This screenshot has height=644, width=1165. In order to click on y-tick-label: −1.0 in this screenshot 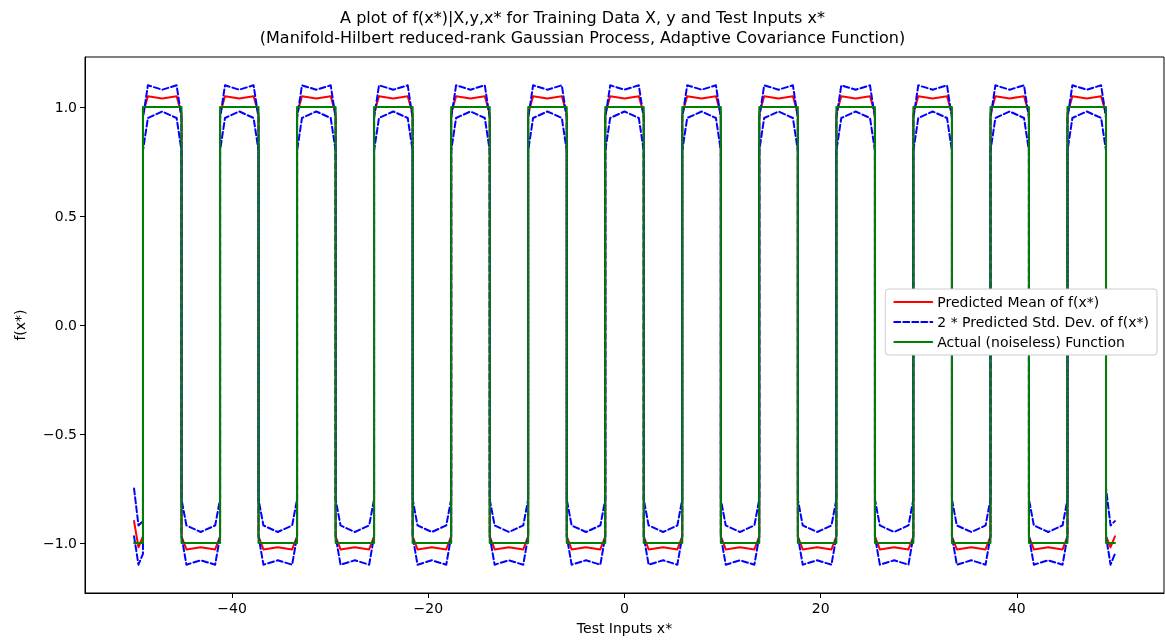, I will do `click(60, 542)`.